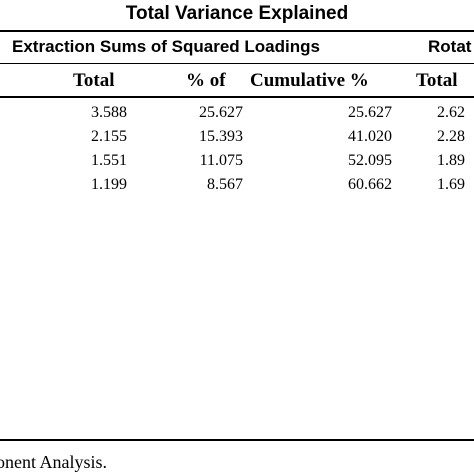 This screenshot has height=474, width=474. I want to click on cell-rotation-total: 1.89, so click(451, 160).